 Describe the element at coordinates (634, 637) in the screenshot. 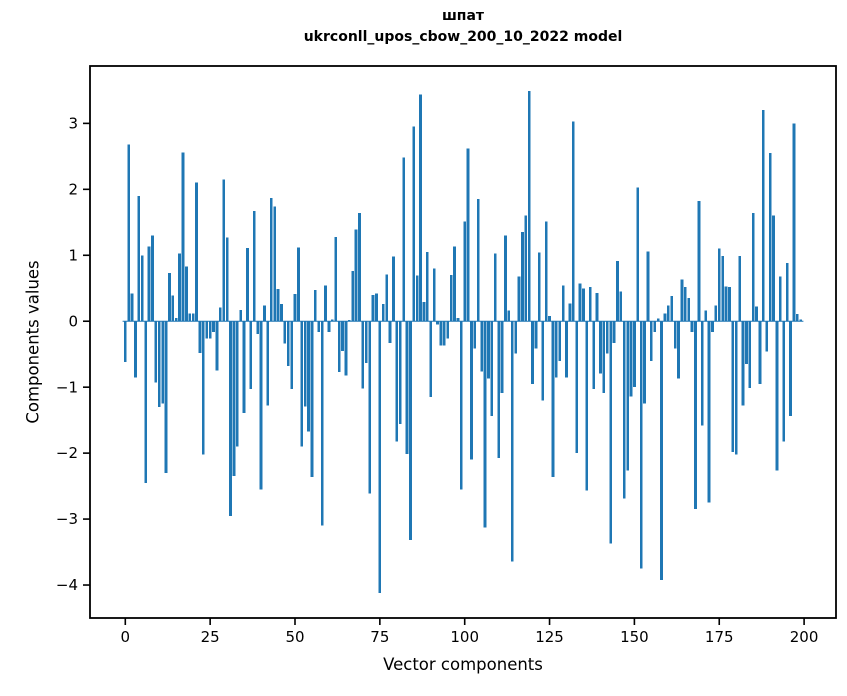

I see `x-tick-label: 150` at that location.